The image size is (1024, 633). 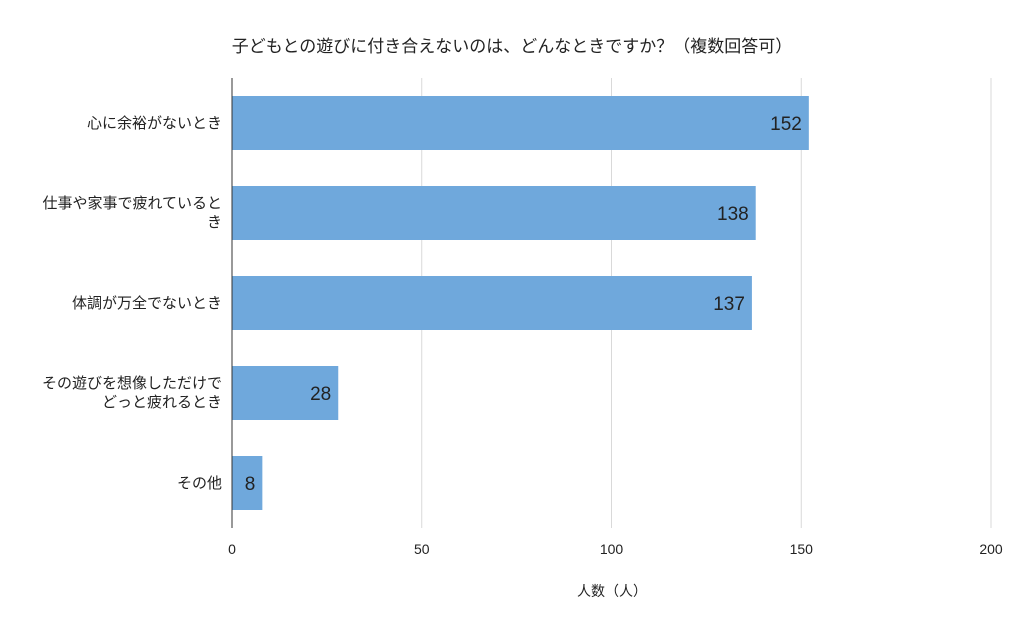 What do you see at coordinates (802, 549) in the screenshot?
I see `x-tick-label: 150` at bounding box center [802, 549].